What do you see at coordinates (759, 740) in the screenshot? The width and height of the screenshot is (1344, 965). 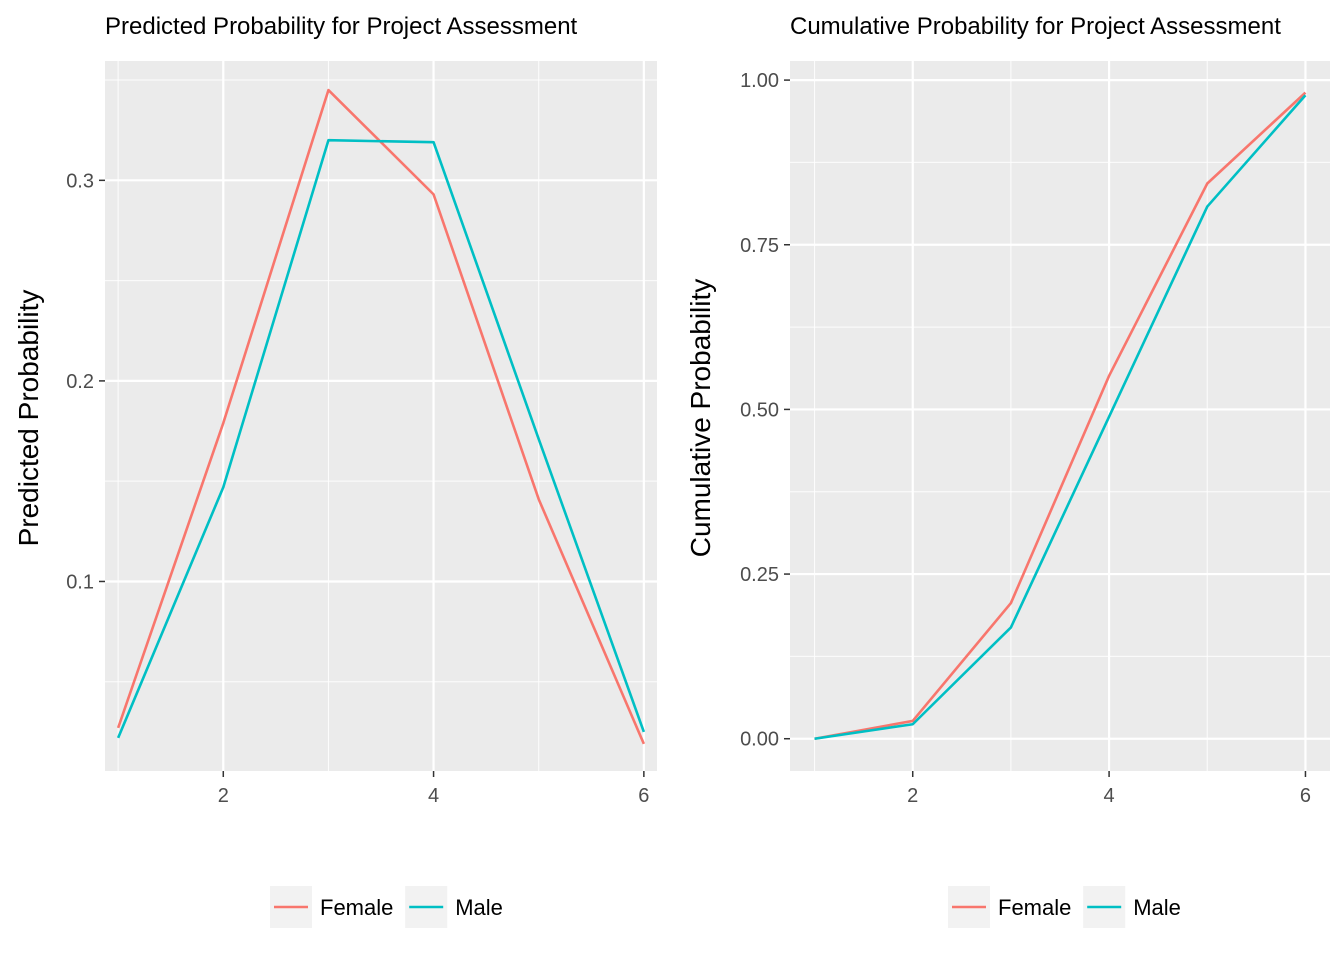 I see `y-tick-label: 0.00` at bounding box center [759, 740].